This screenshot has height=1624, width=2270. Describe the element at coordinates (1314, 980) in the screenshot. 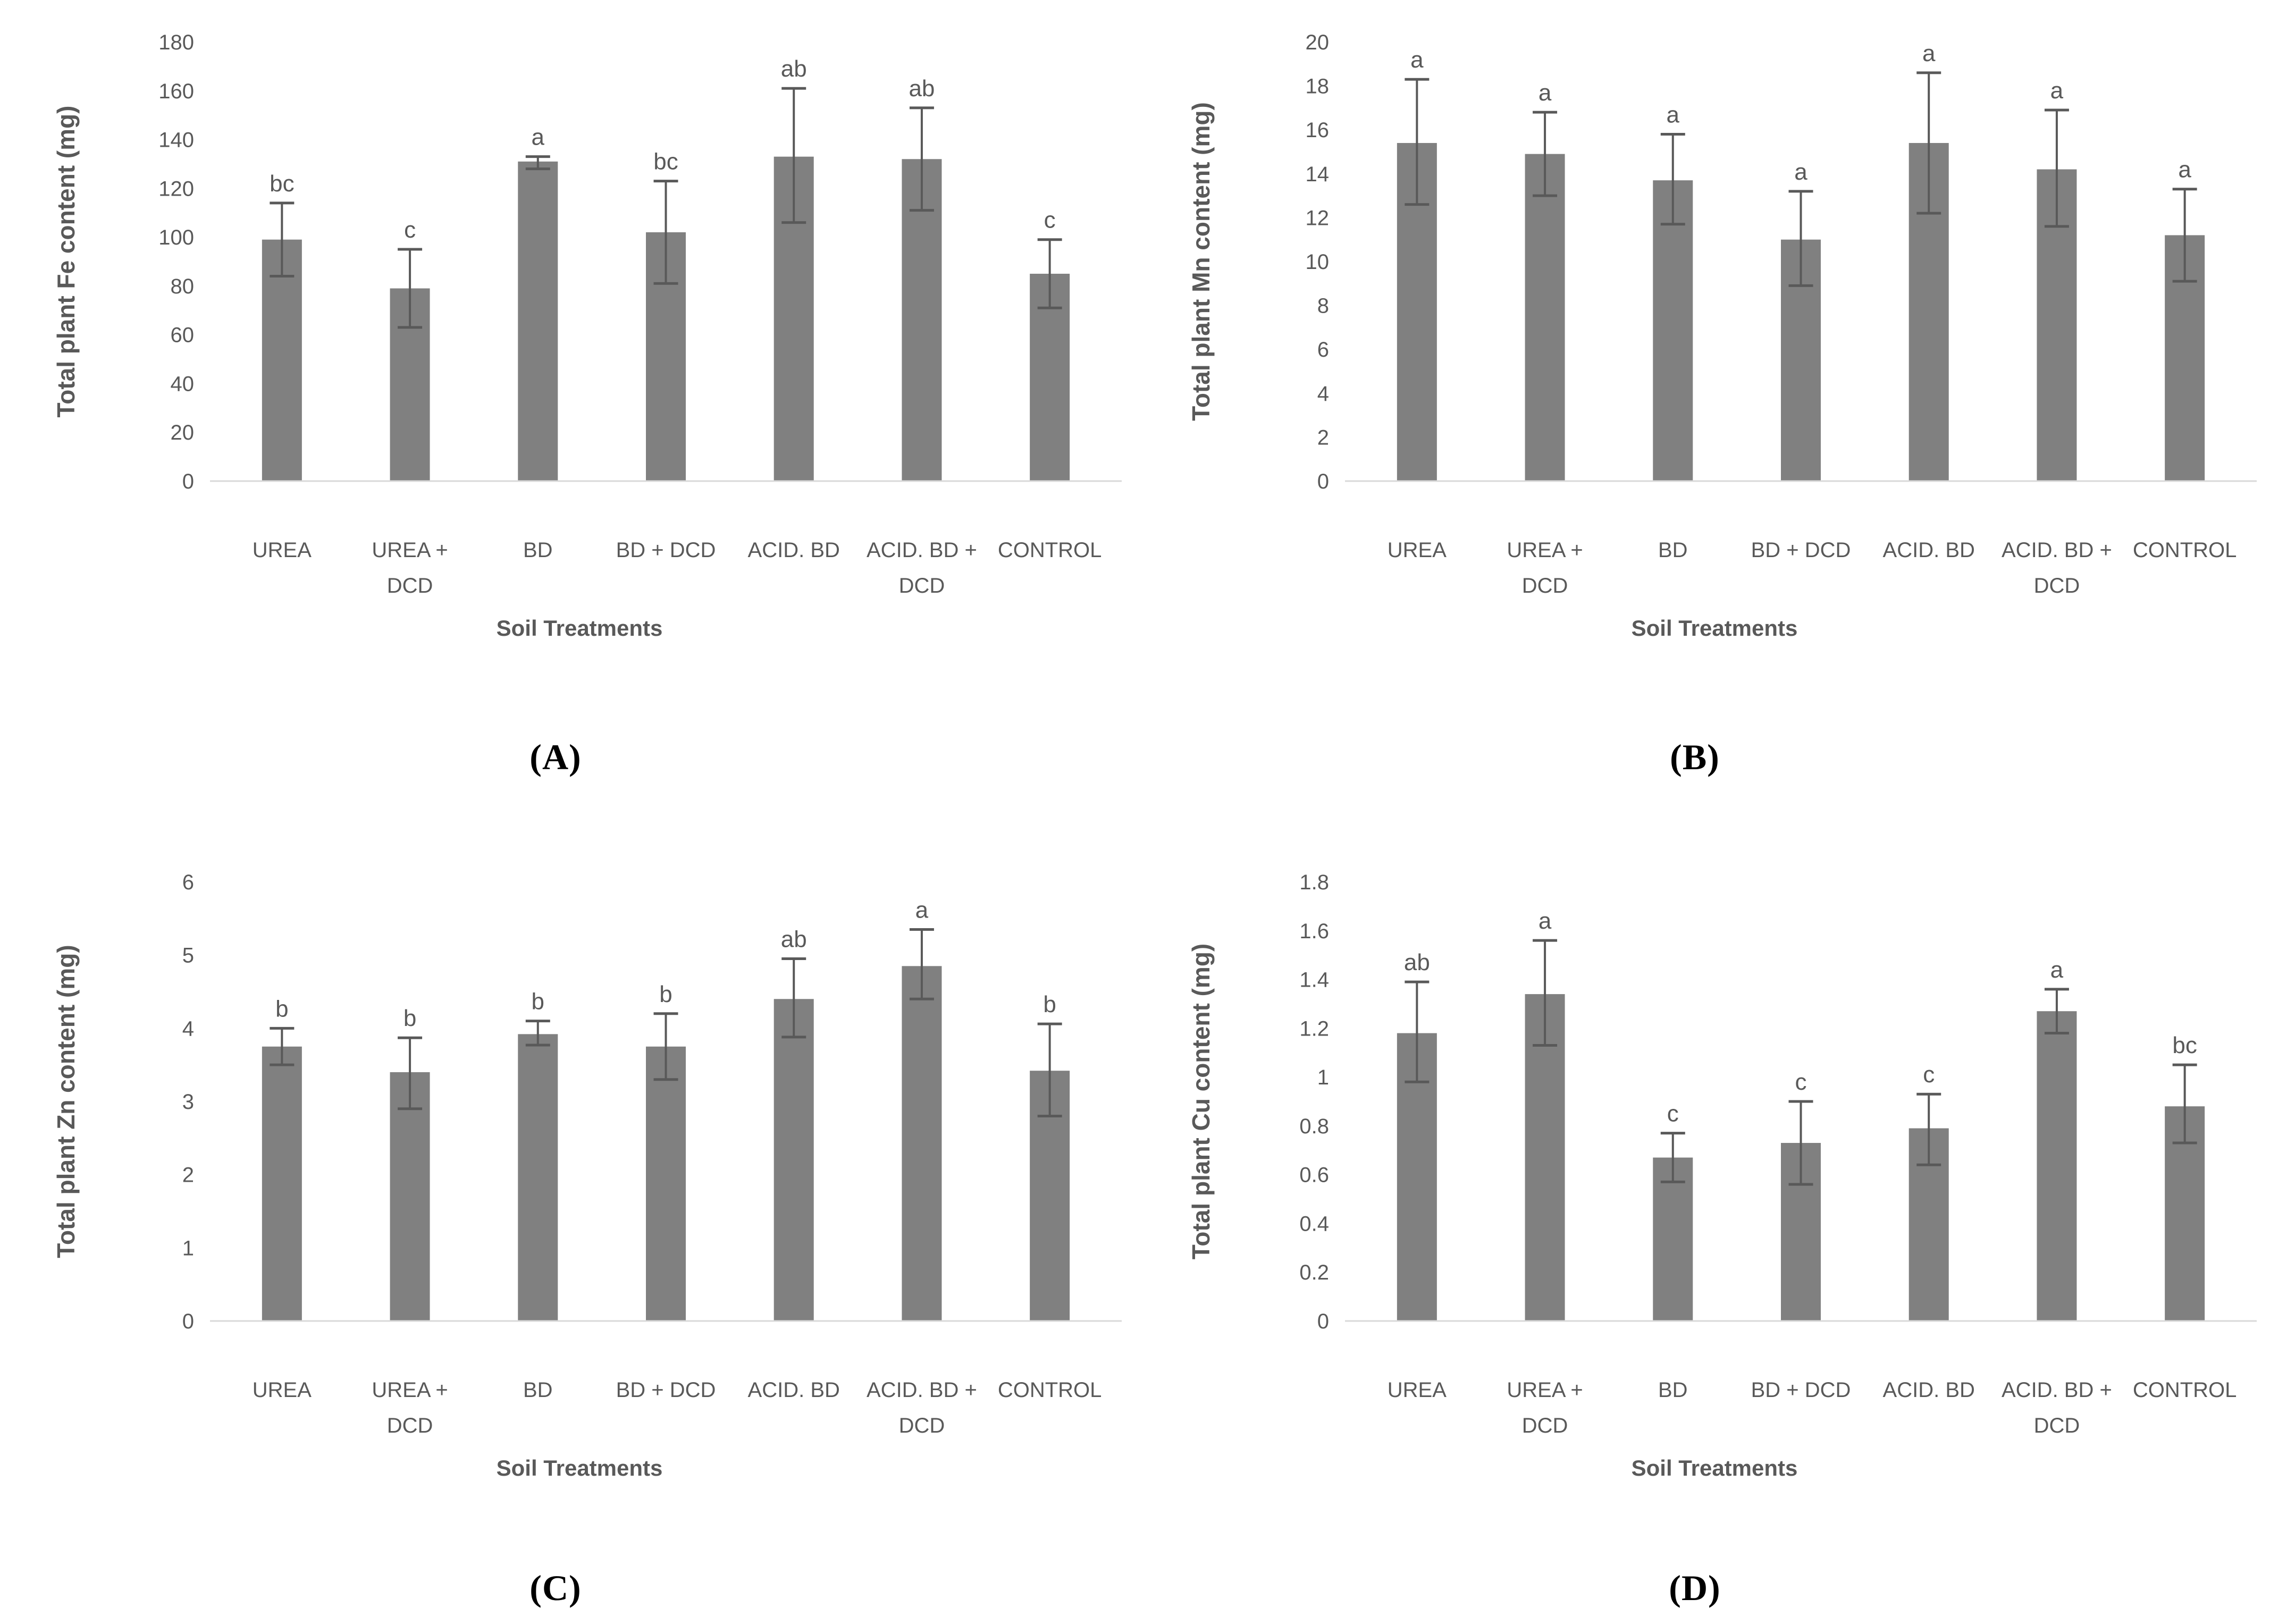

I see `ytick-label: 1.4` at that location.